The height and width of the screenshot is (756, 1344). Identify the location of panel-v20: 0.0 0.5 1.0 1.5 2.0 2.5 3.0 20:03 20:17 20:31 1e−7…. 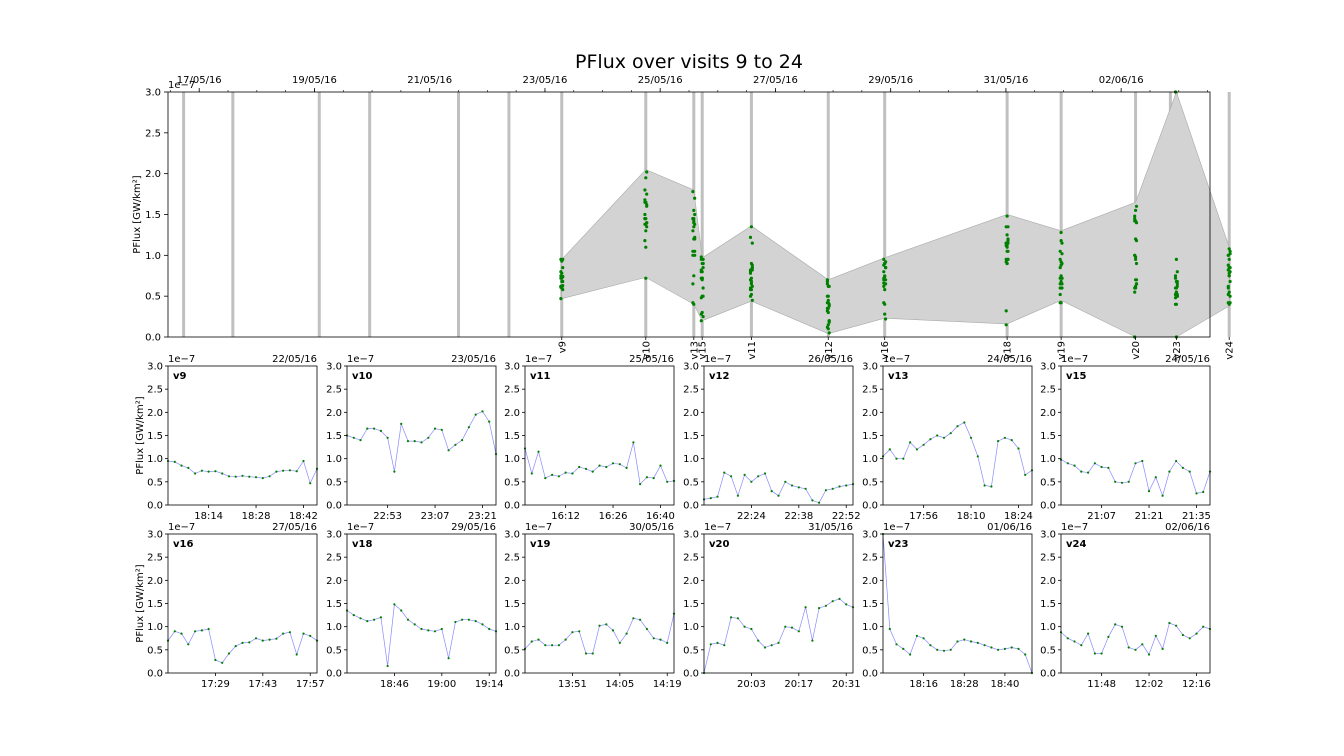
(772, 606).